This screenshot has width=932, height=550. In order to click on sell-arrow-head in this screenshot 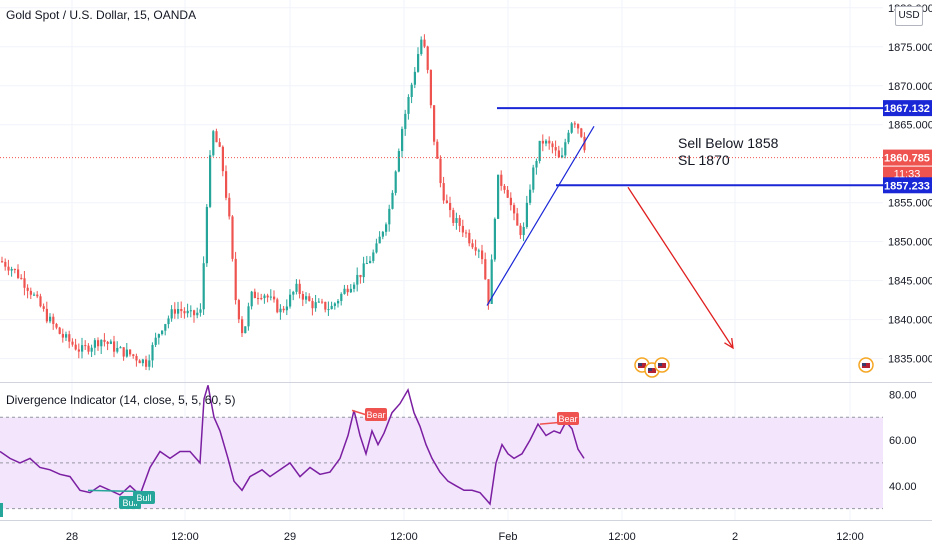, I will do `click(729, 343)`.